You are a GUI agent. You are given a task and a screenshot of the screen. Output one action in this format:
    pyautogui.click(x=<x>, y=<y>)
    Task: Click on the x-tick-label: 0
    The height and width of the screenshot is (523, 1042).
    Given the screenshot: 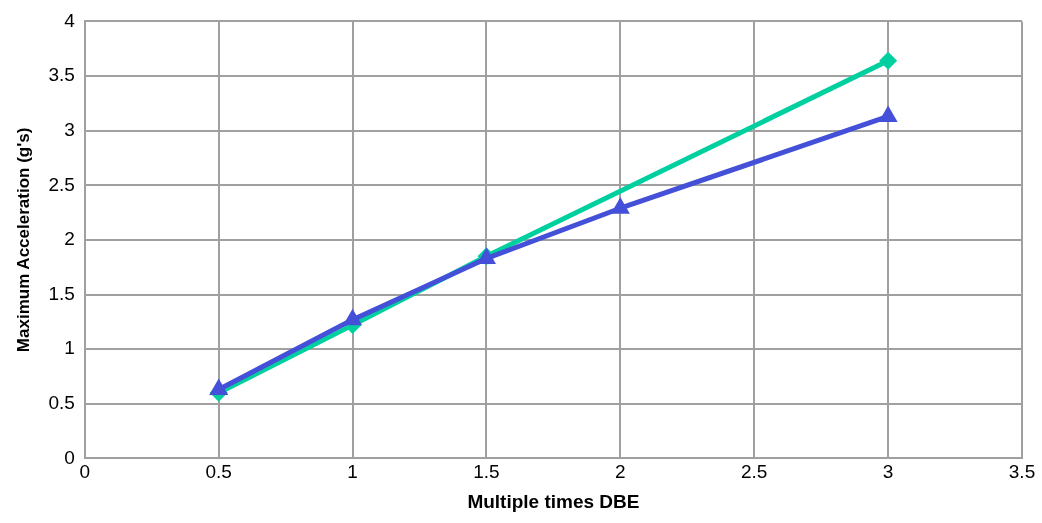 What is the action you would take?
    pyautogui.click(x=85, y=472)
    